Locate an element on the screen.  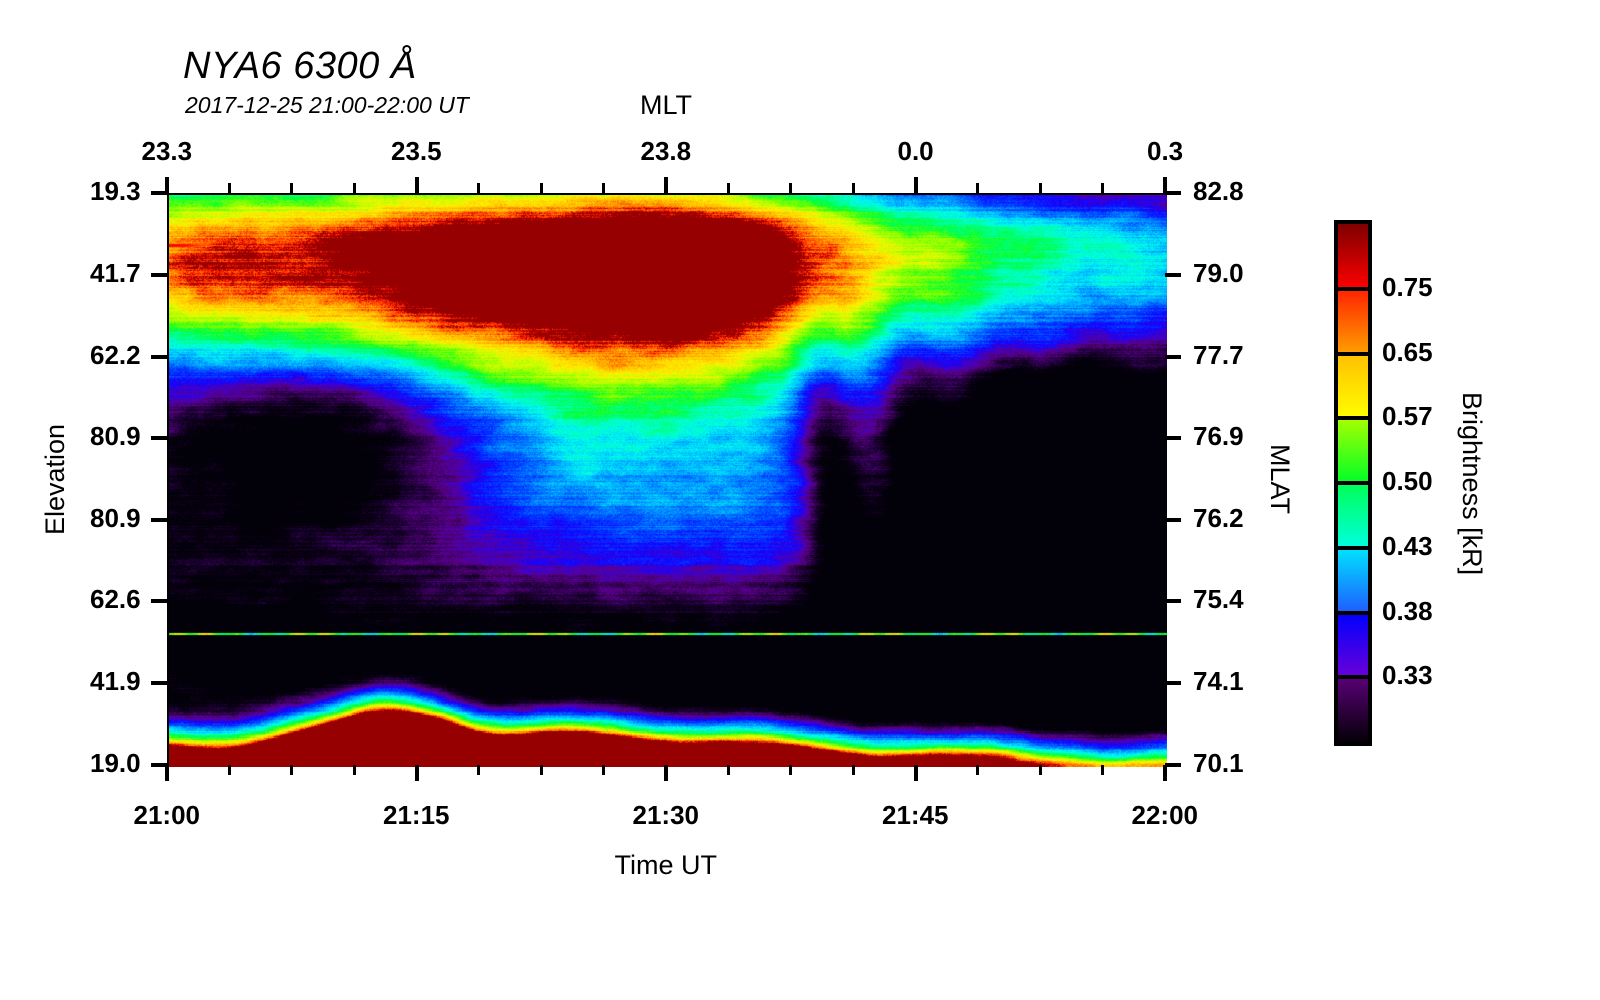
x-axis-tick-label: 21:15 is located at coordinates (416, 815).